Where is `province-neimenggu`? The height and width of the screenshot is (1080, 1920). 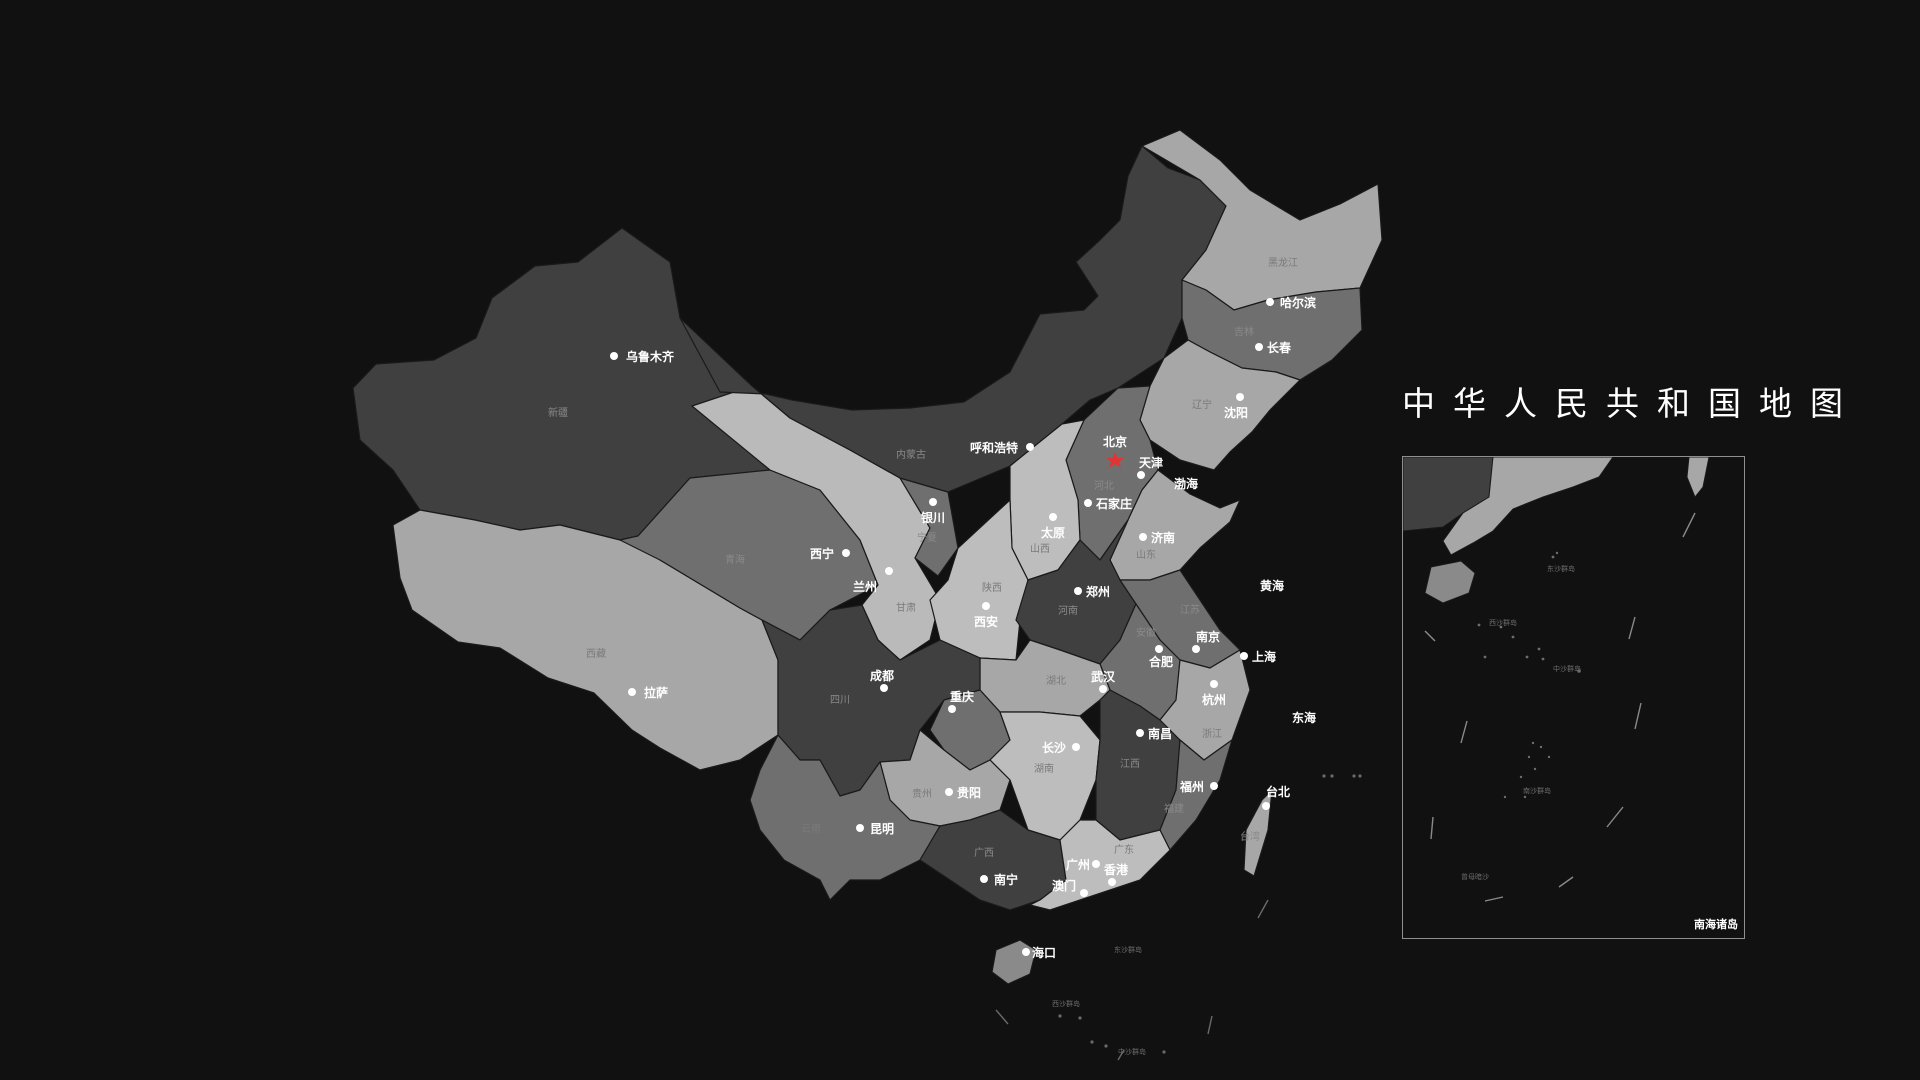
province-neimenggu is located at coordinates (953, 319).